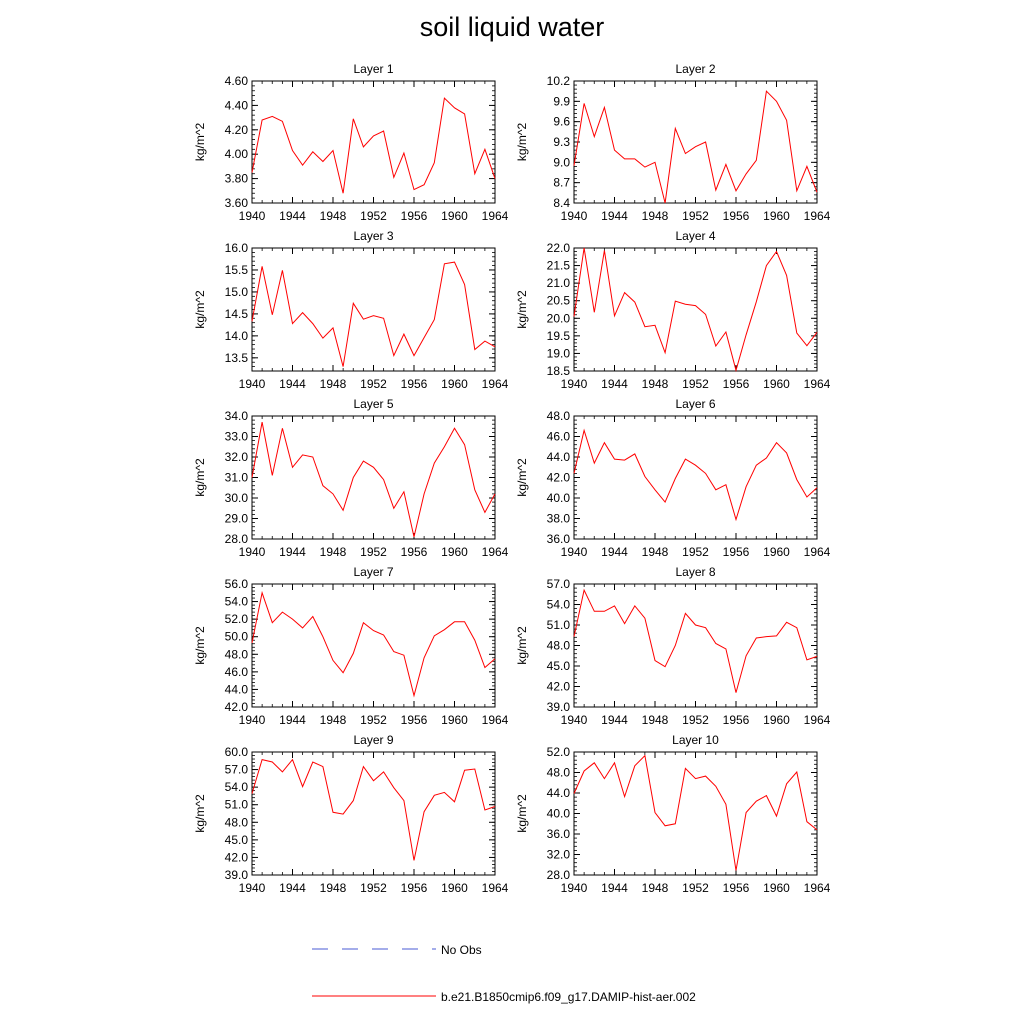 The width and height of the screenshot is (1024, 1024). Describe the element at coordinates (559, 266) in the screenshot. I see `y-tick-label: 21.5` at that location.